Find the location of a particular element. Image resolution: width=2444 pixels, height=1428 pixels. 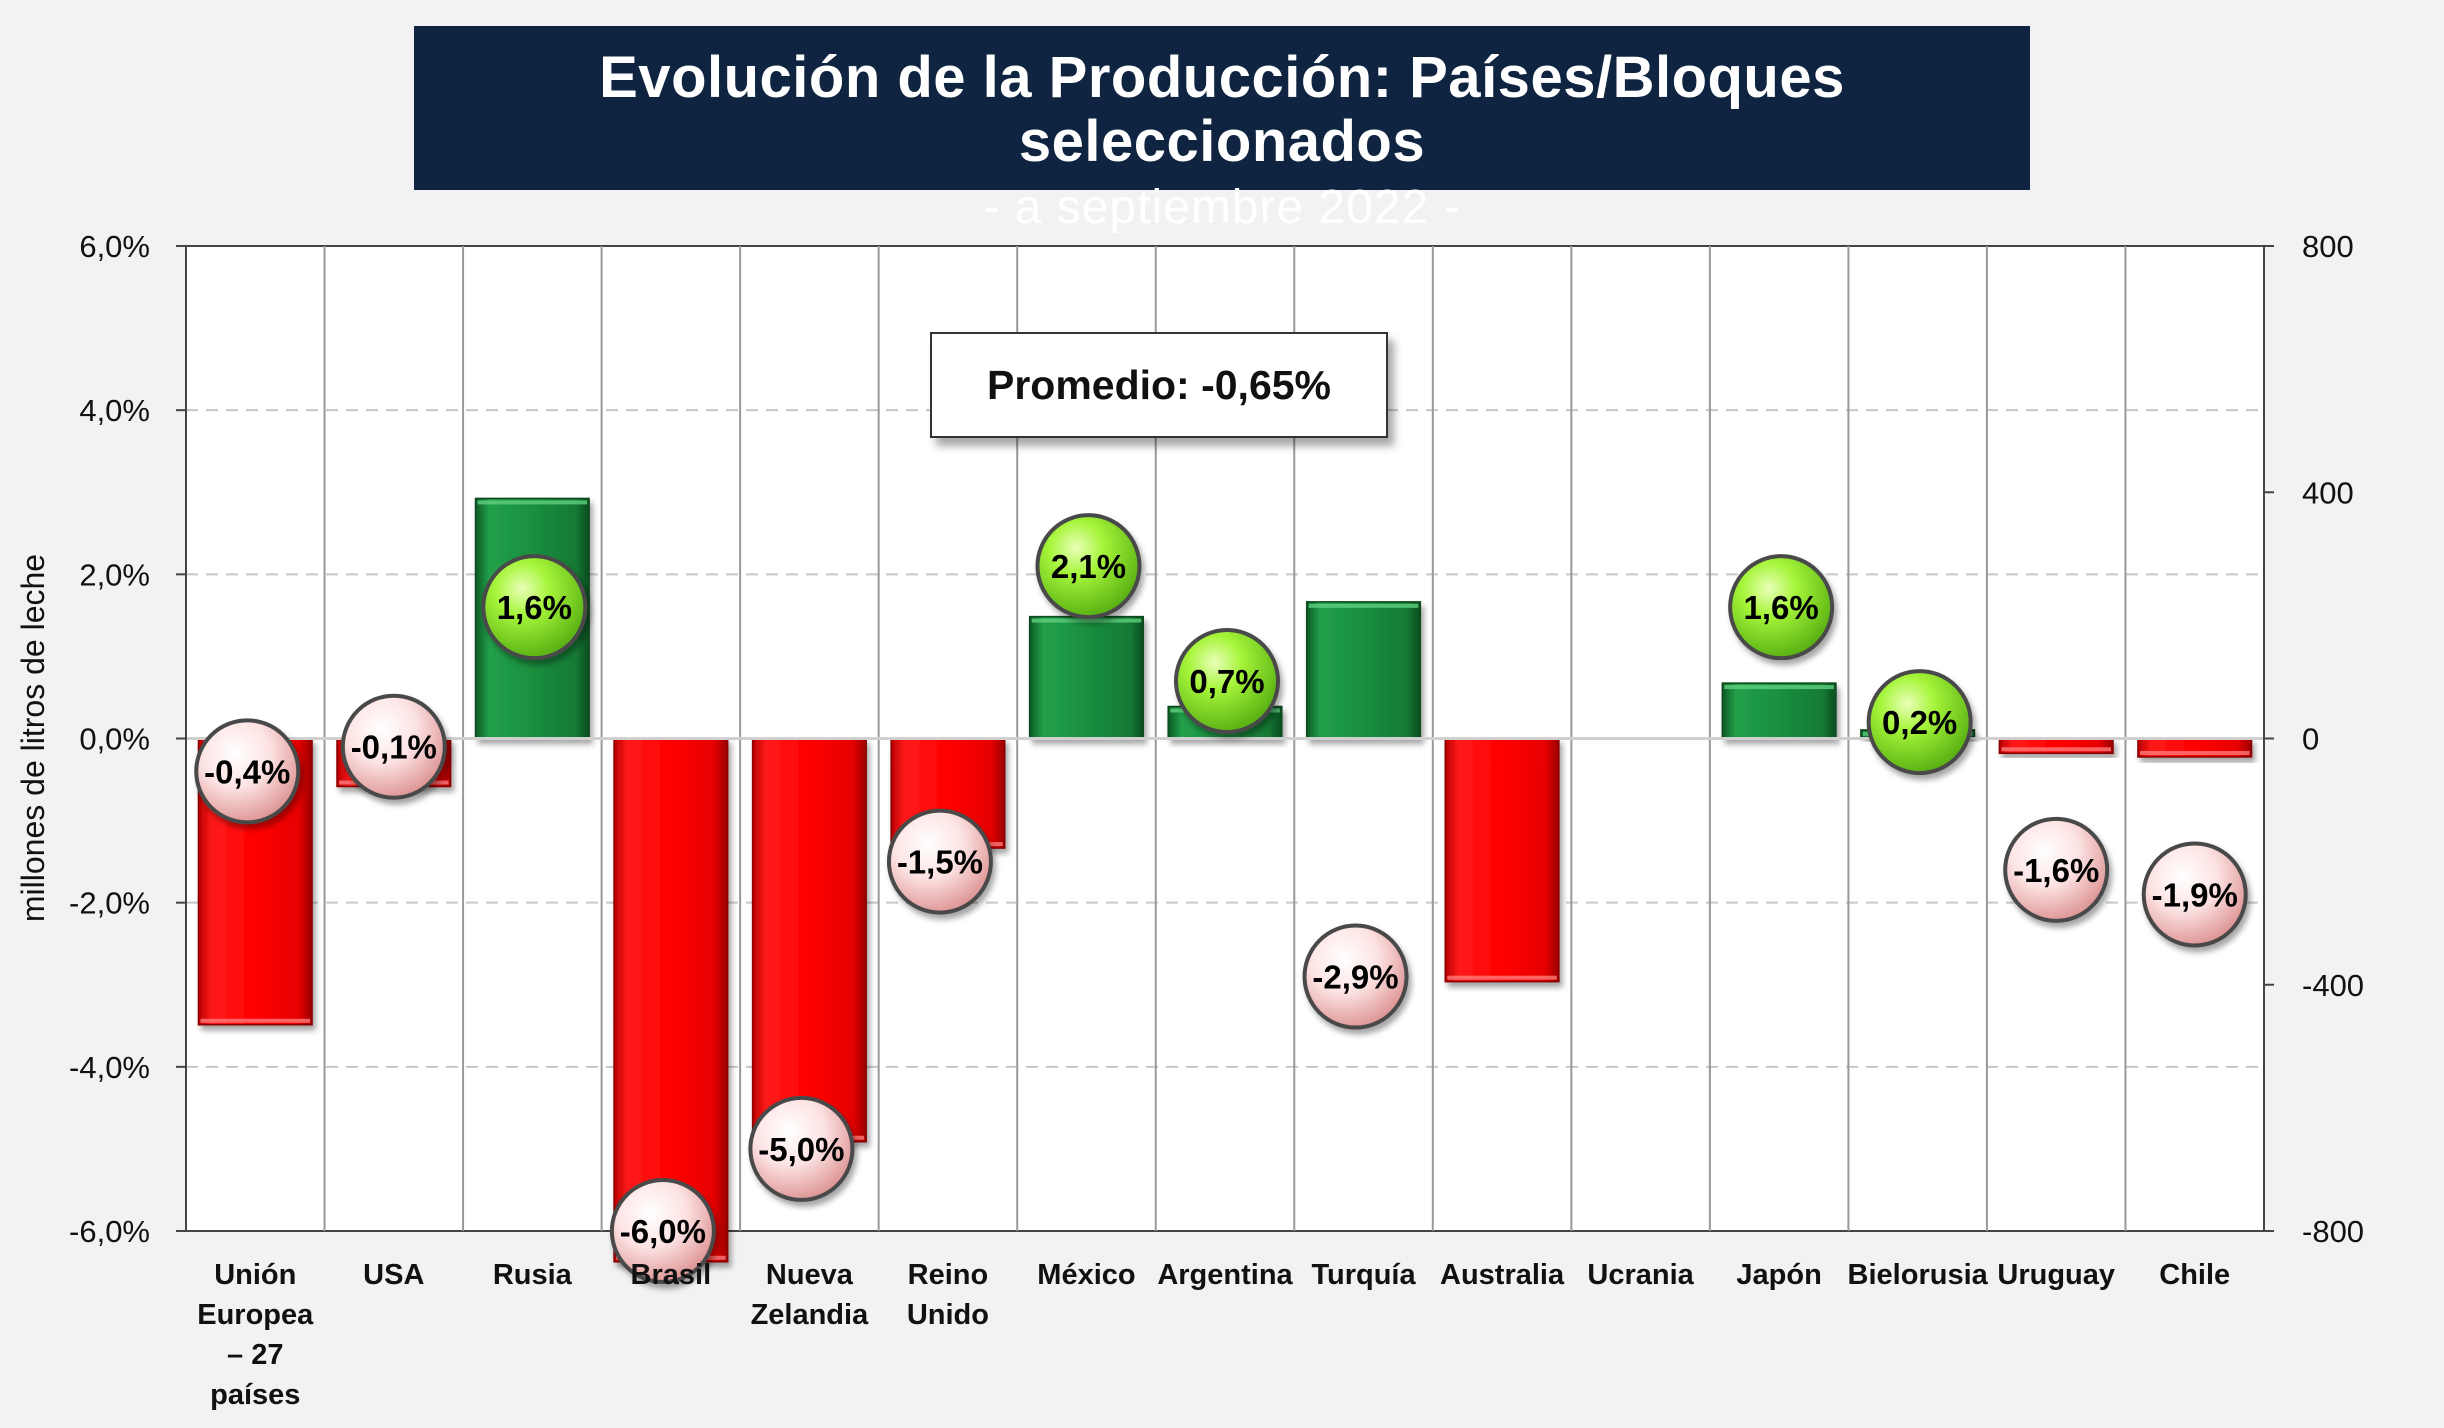

bubble-label: 0,7% is located at coordinates (1226, 681).